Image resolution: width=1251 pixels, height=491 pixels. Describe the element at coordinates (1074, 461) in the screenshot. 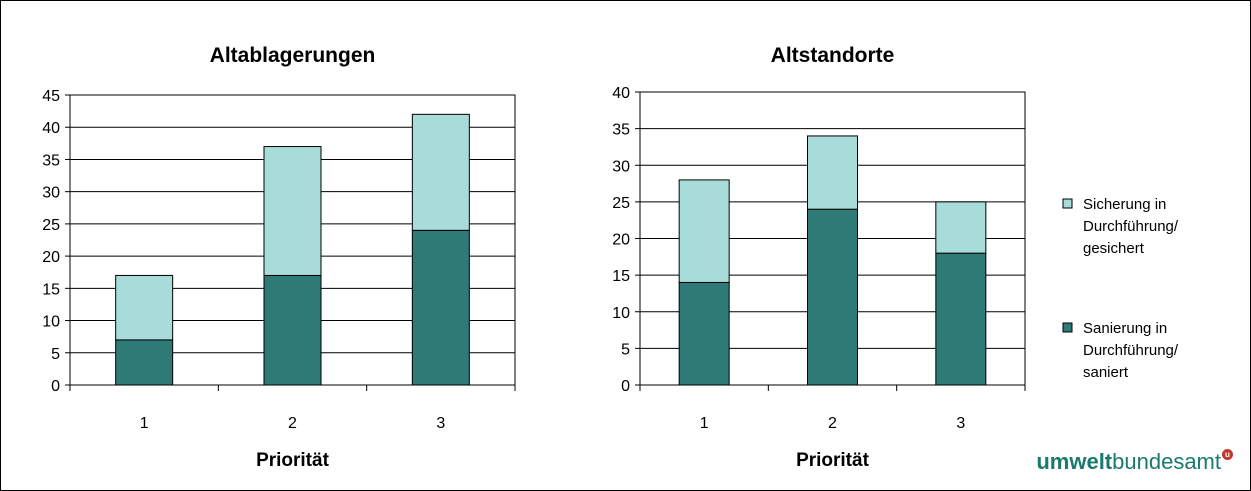

I see `logo-text-bold: umwelt` at that location.